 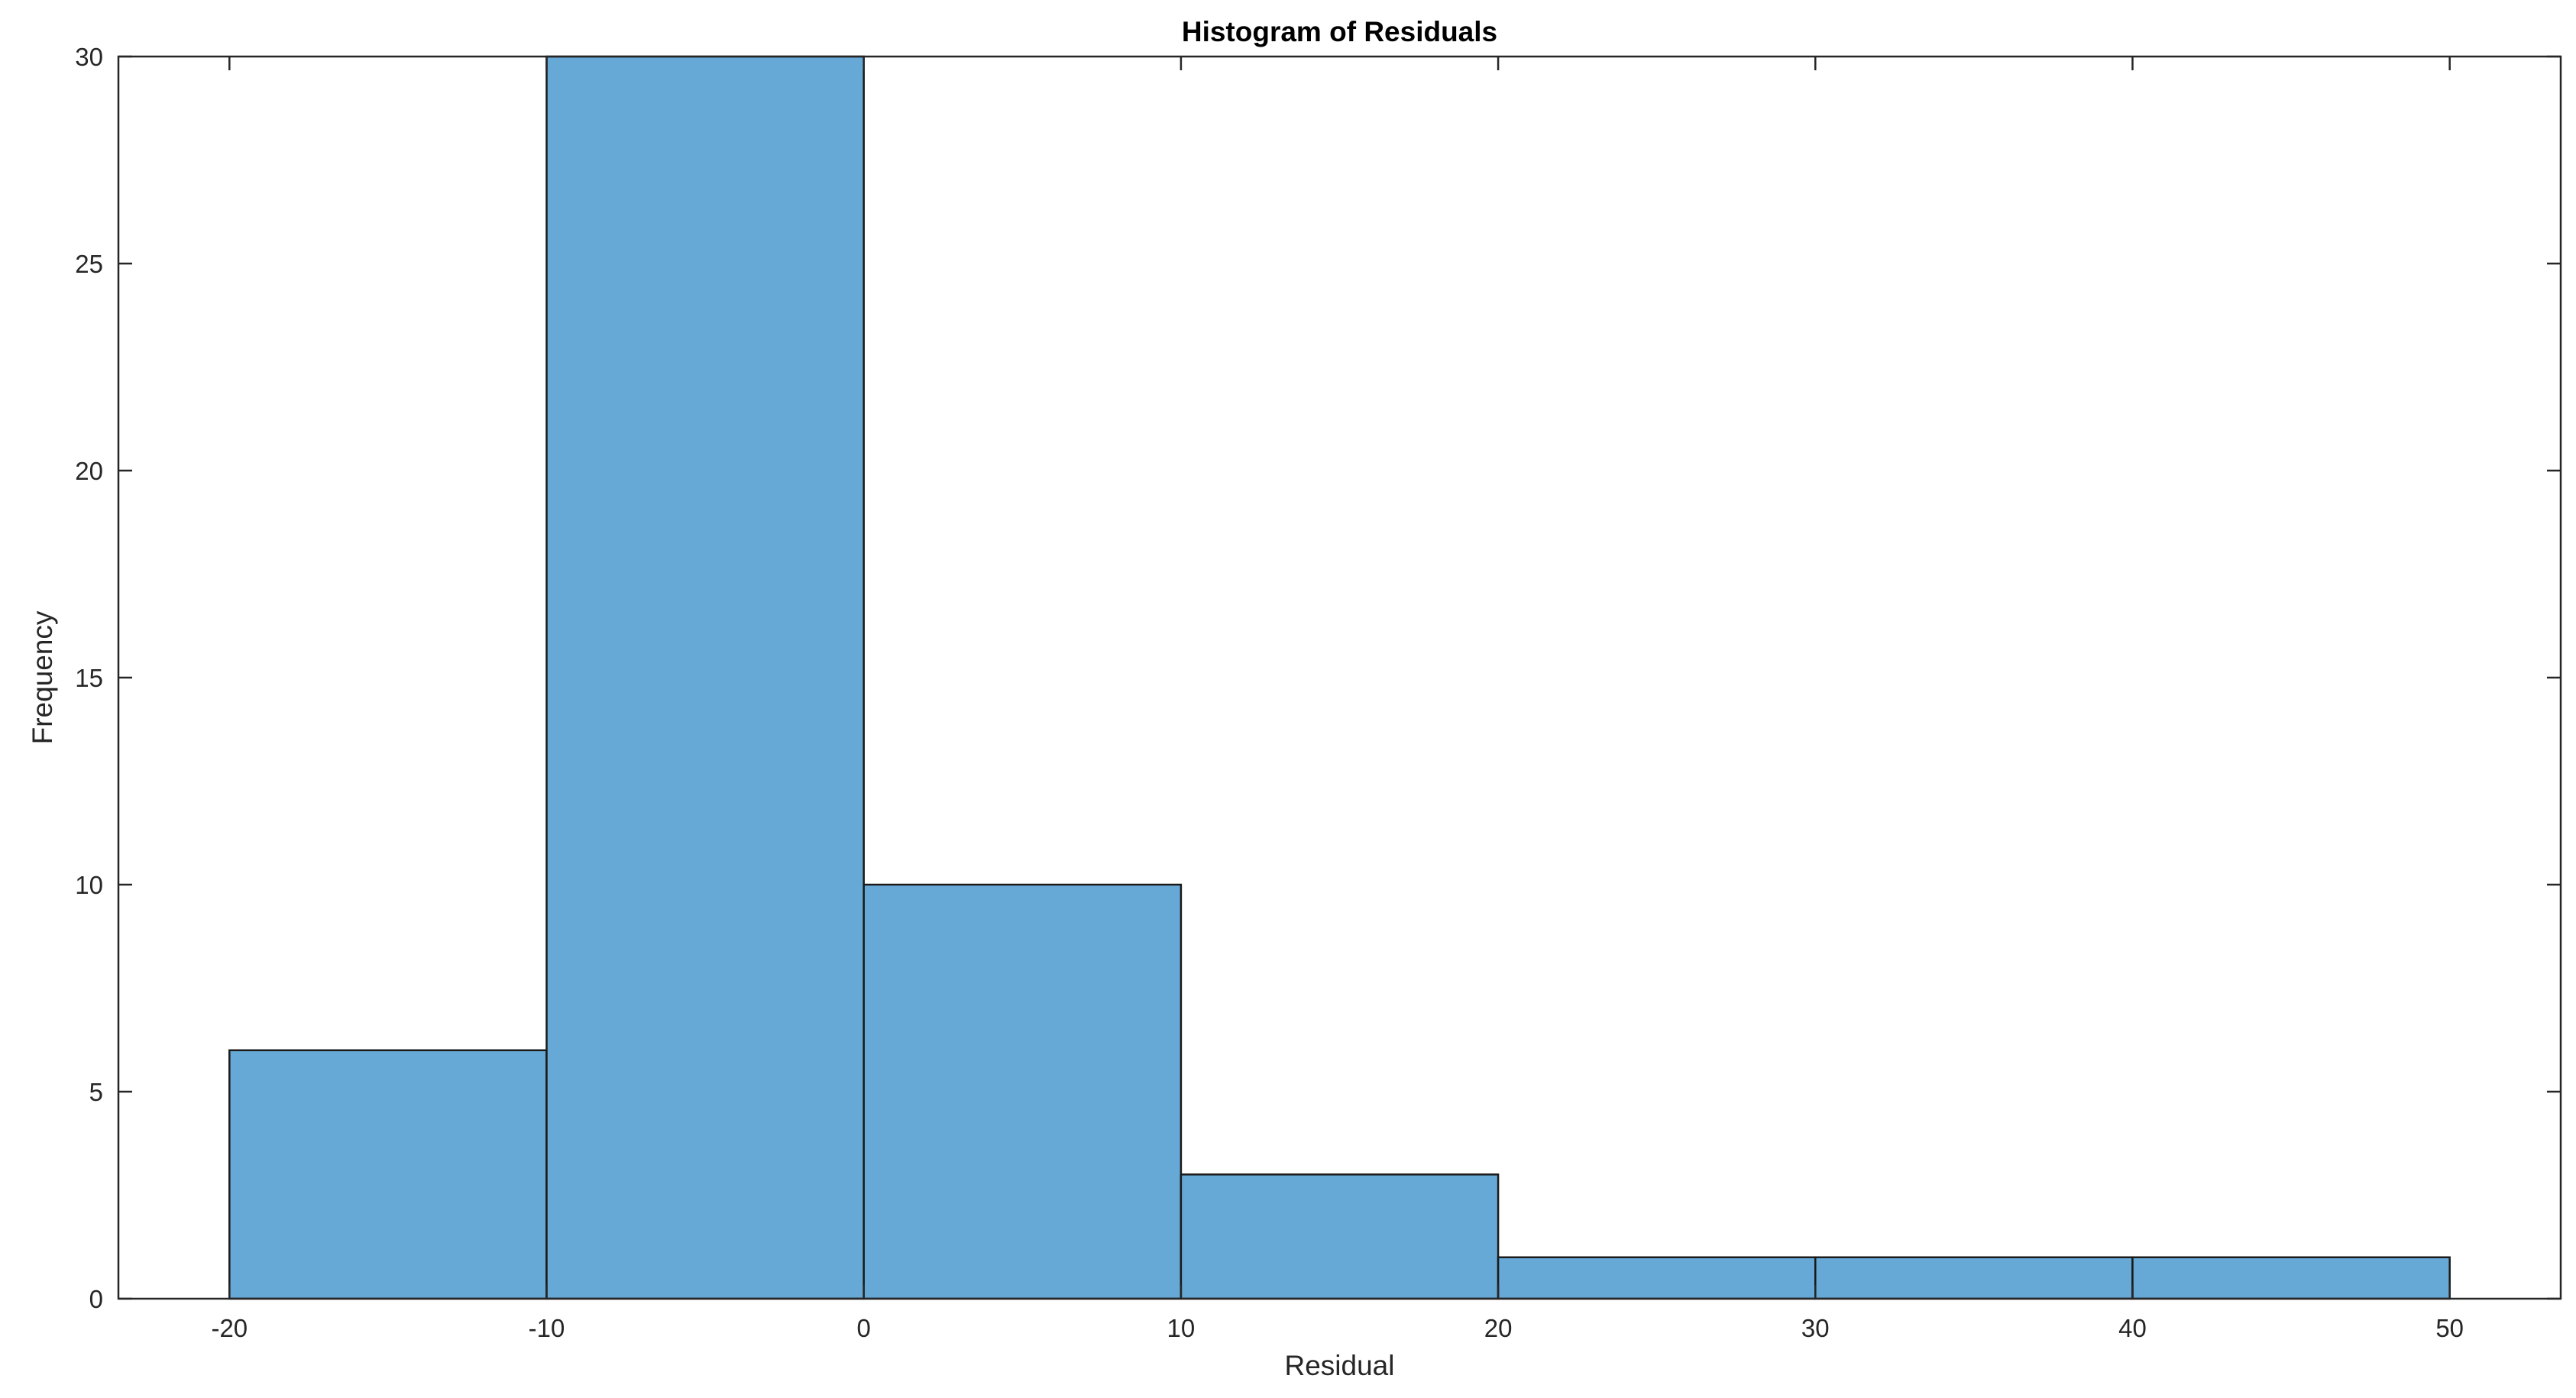 I want to click on y-tick-label: 20, so click(x=89, y=471).